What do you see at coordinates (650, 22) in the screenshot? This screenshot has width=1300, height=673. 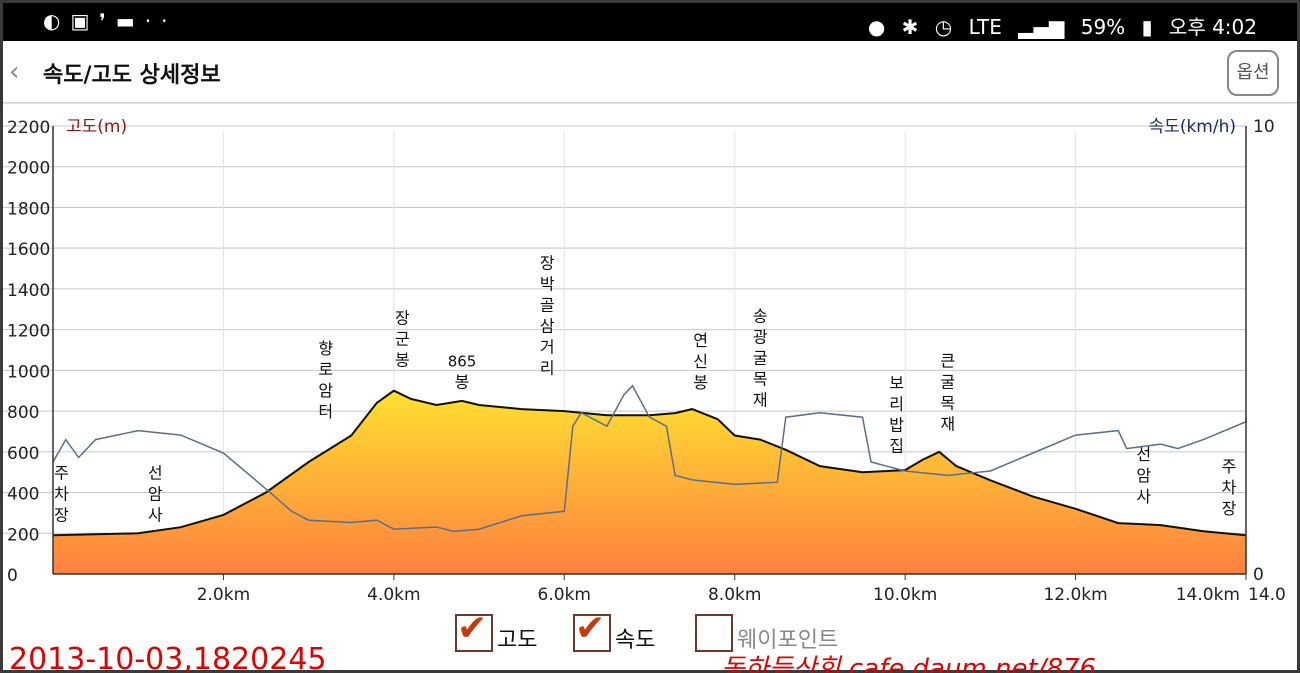 I see `status-bar: ◐▣❜▬·· ● ✱ ◷ LTE ▂▄▆ 59% ▮ 오후 4:02` at bounding box center [650, 22].